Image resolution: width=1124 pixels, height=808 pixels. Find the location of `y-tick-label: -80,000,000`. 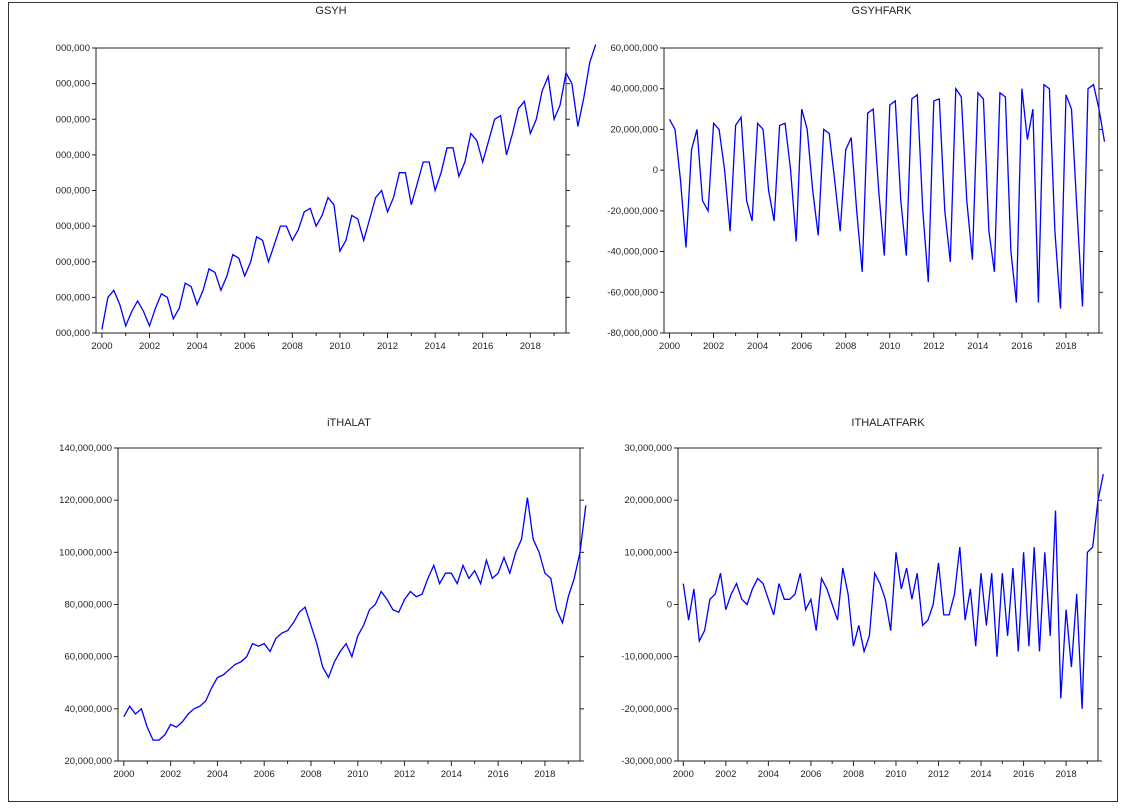

y-tick-label: -80,000,000 is located at coordinates (632, 333).